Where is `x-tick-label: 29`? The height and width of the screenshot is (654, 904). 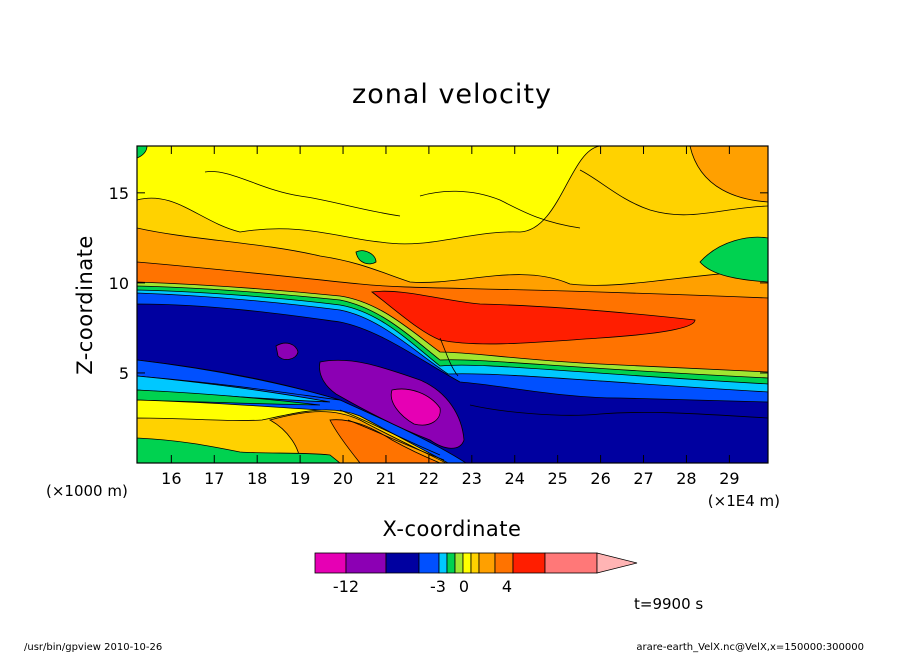
x-tick-label: 29 is located at coordinates (729, 478).